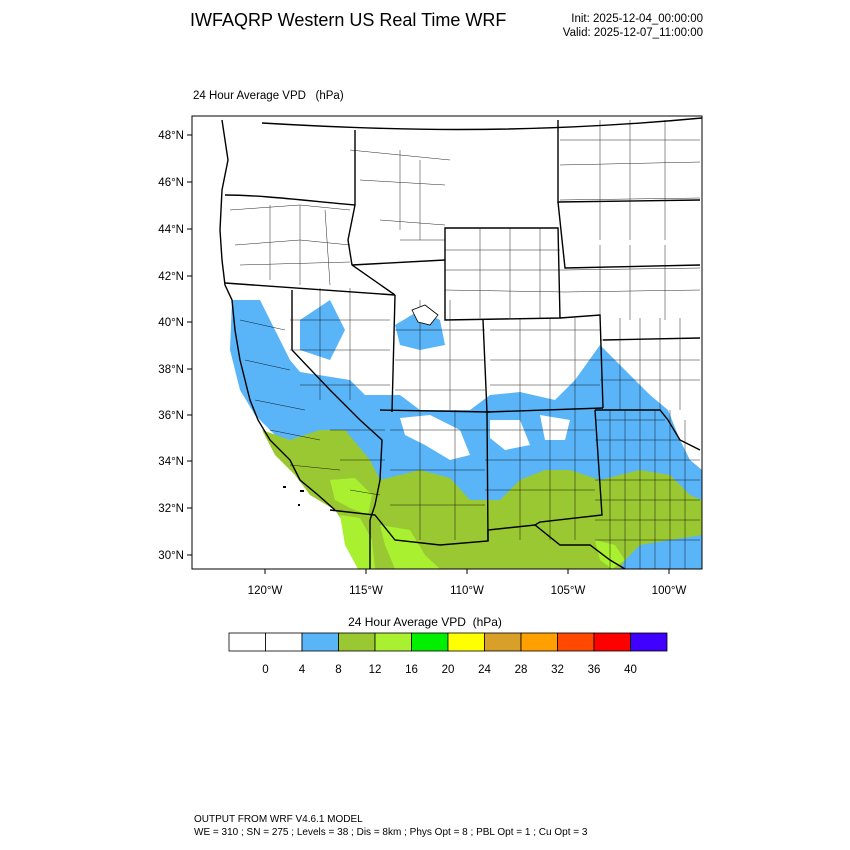 Image resolution: width=850 pixels, height=850 pixels. Describe the element at coordinates (171, 370) in the screenshot. I see `lat-label: 38°N` at that location.